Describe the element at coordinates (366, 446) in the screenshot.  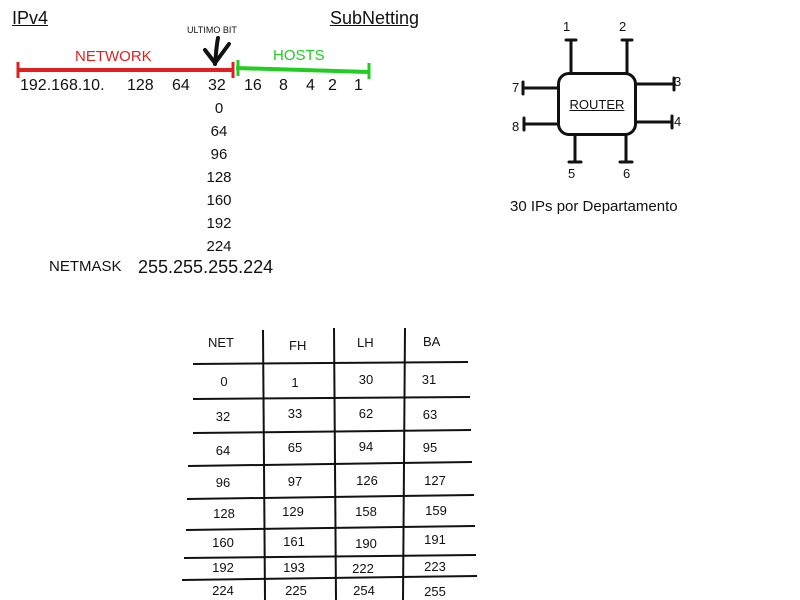
I see `table-cell: 94` at that location.